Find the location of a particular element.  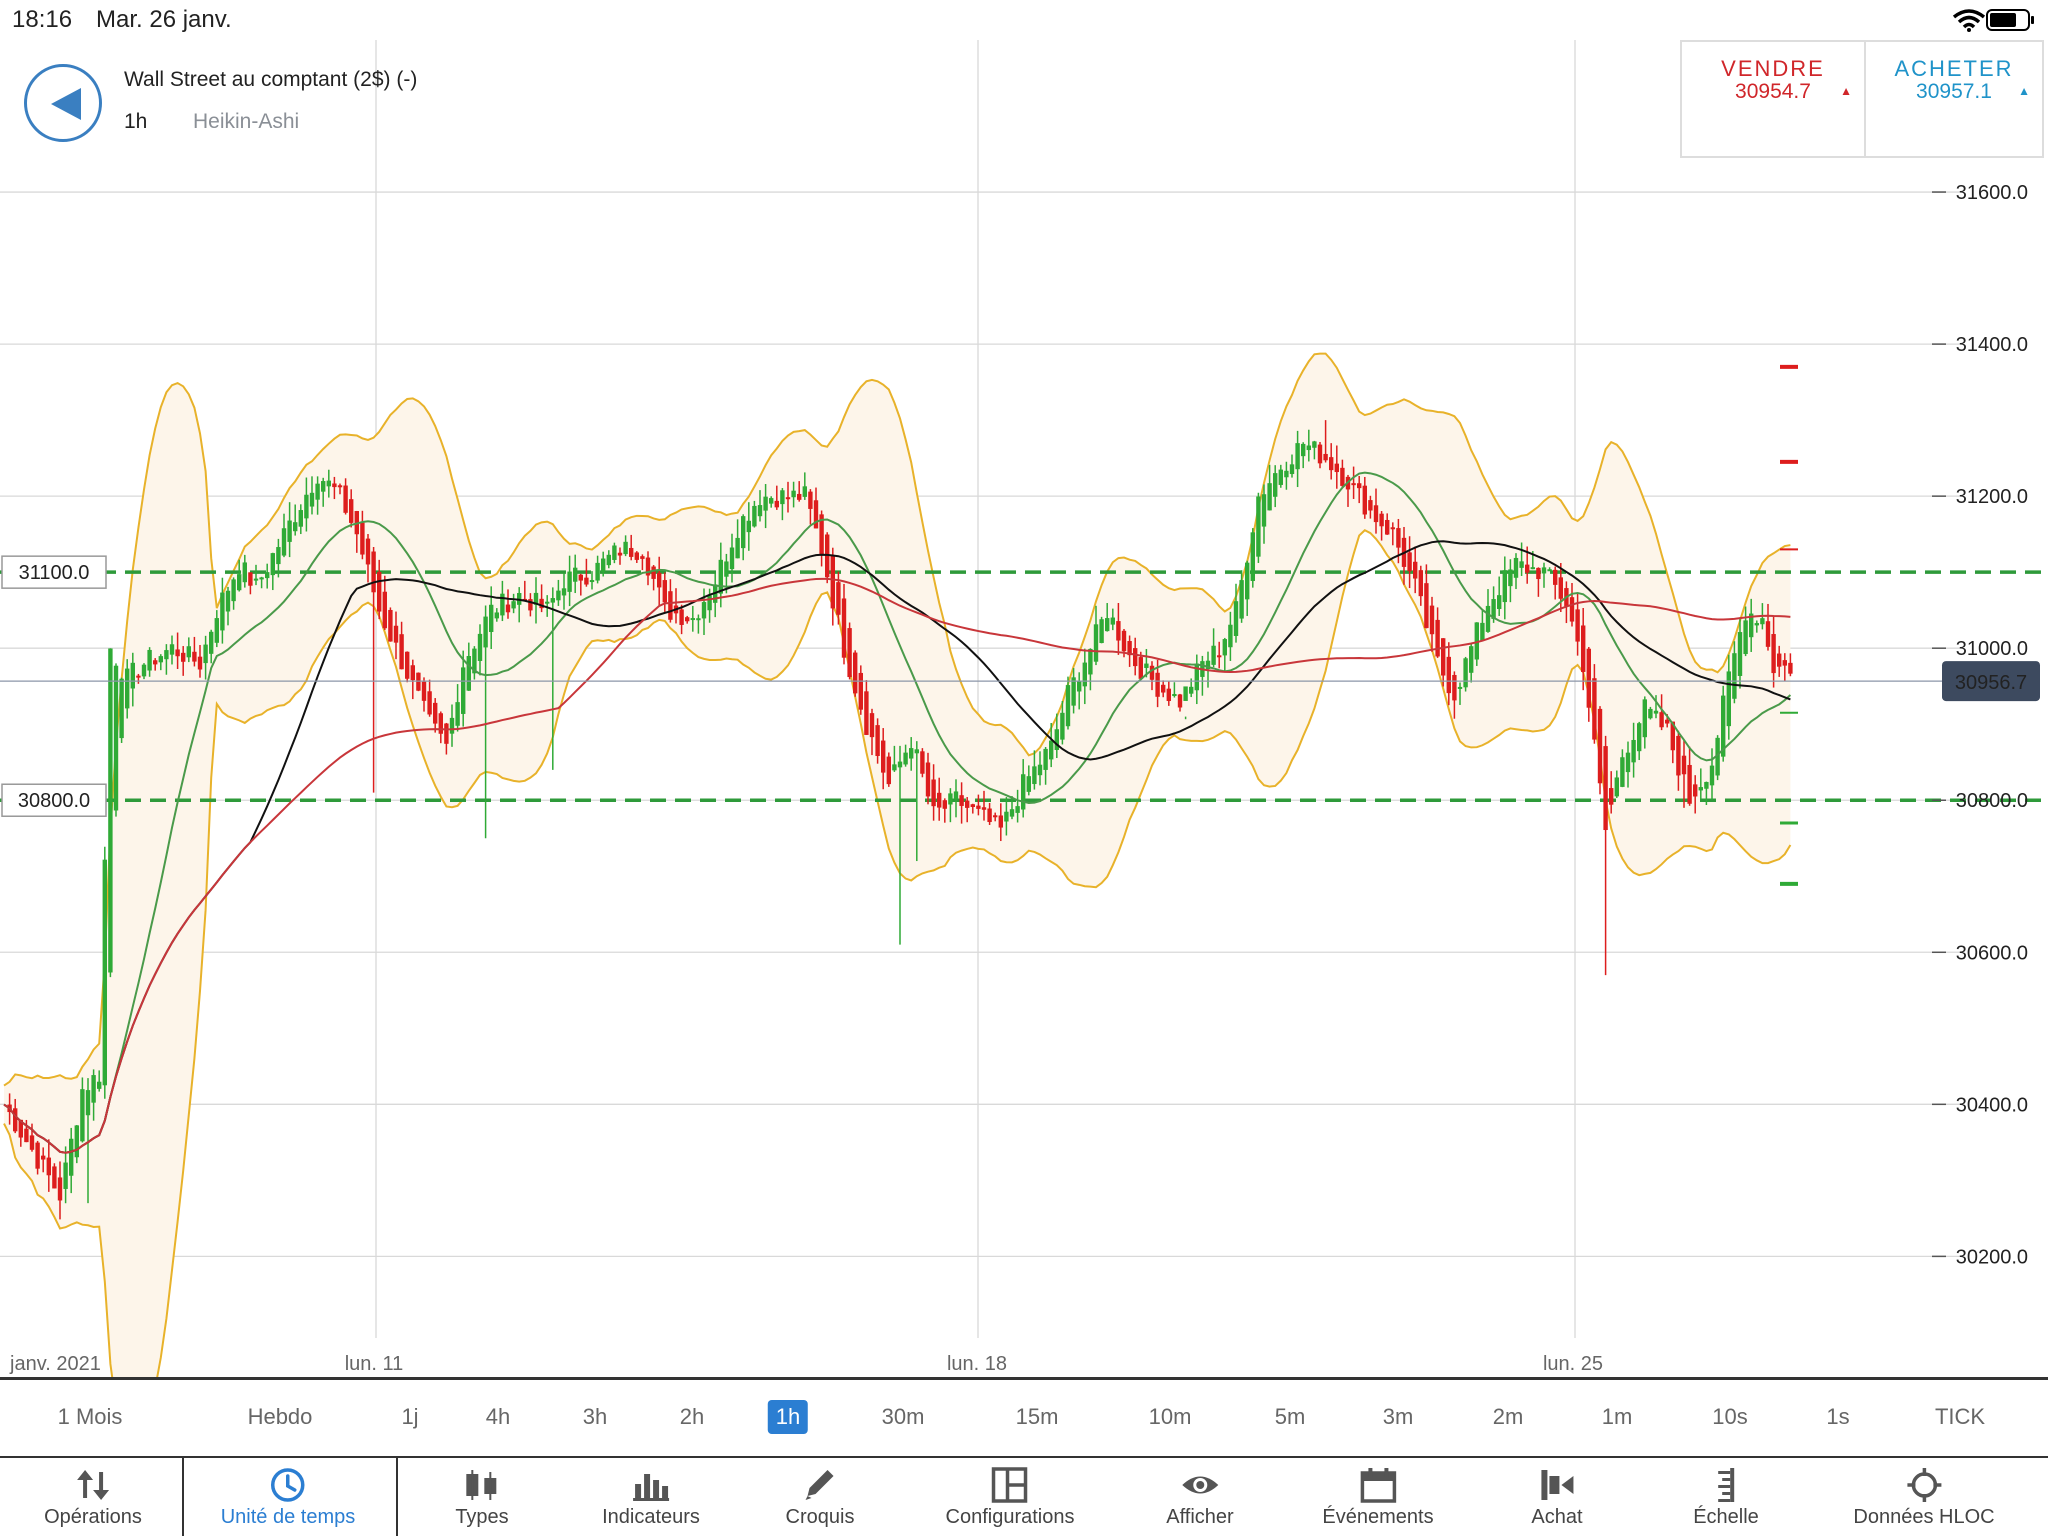

chart-type-label: Heikin-Ashi is located at coordinates (246, 121).